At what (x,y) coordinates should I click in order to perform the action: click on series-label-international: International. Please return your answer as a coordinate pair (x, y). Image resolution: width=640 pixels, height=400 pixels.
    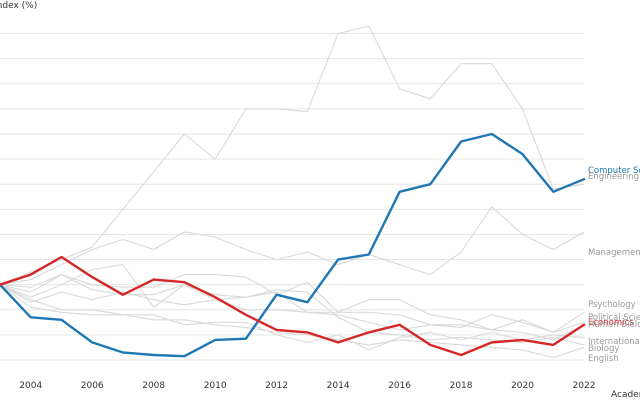
    Looking at the image, I should click on (614, 342).